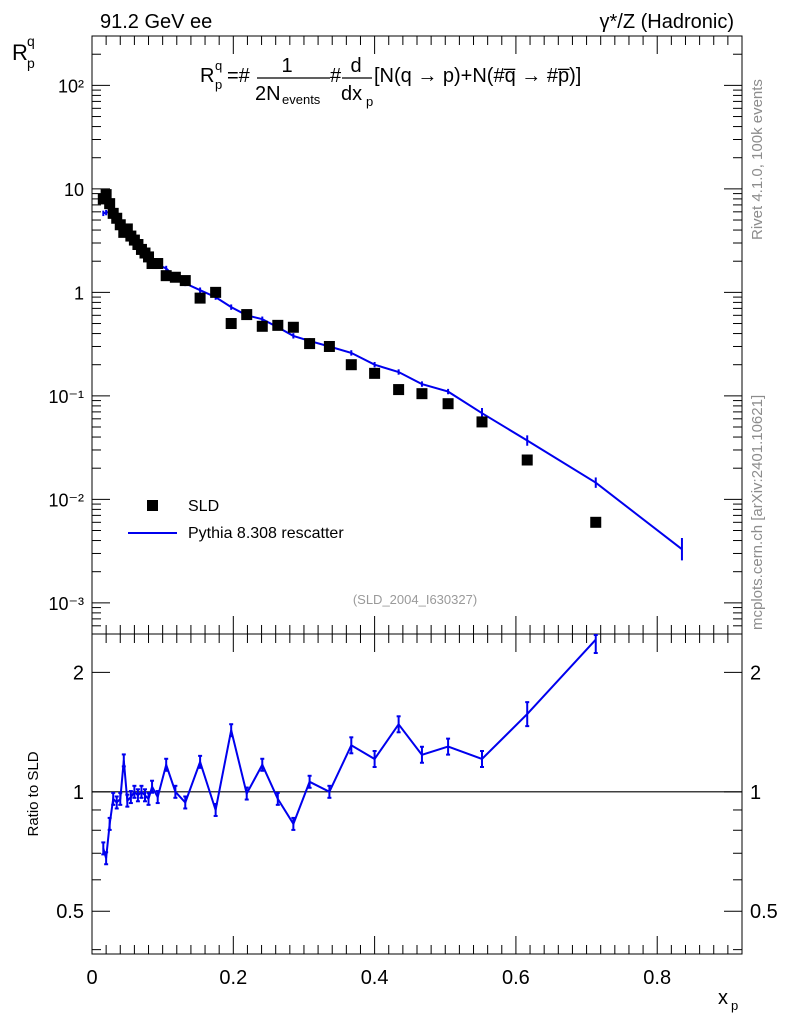 The image size is (786, 1029). What do you see at coordinates (286, 66) in the screenshot?
I see `formula-num1: 1` at bounding box center [286, 66].